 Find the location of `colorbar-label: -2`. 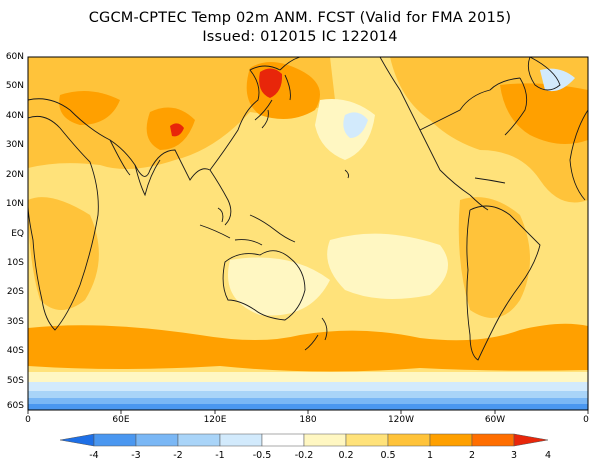

colorbar-label: -2 is located at coordinates (178, 455).